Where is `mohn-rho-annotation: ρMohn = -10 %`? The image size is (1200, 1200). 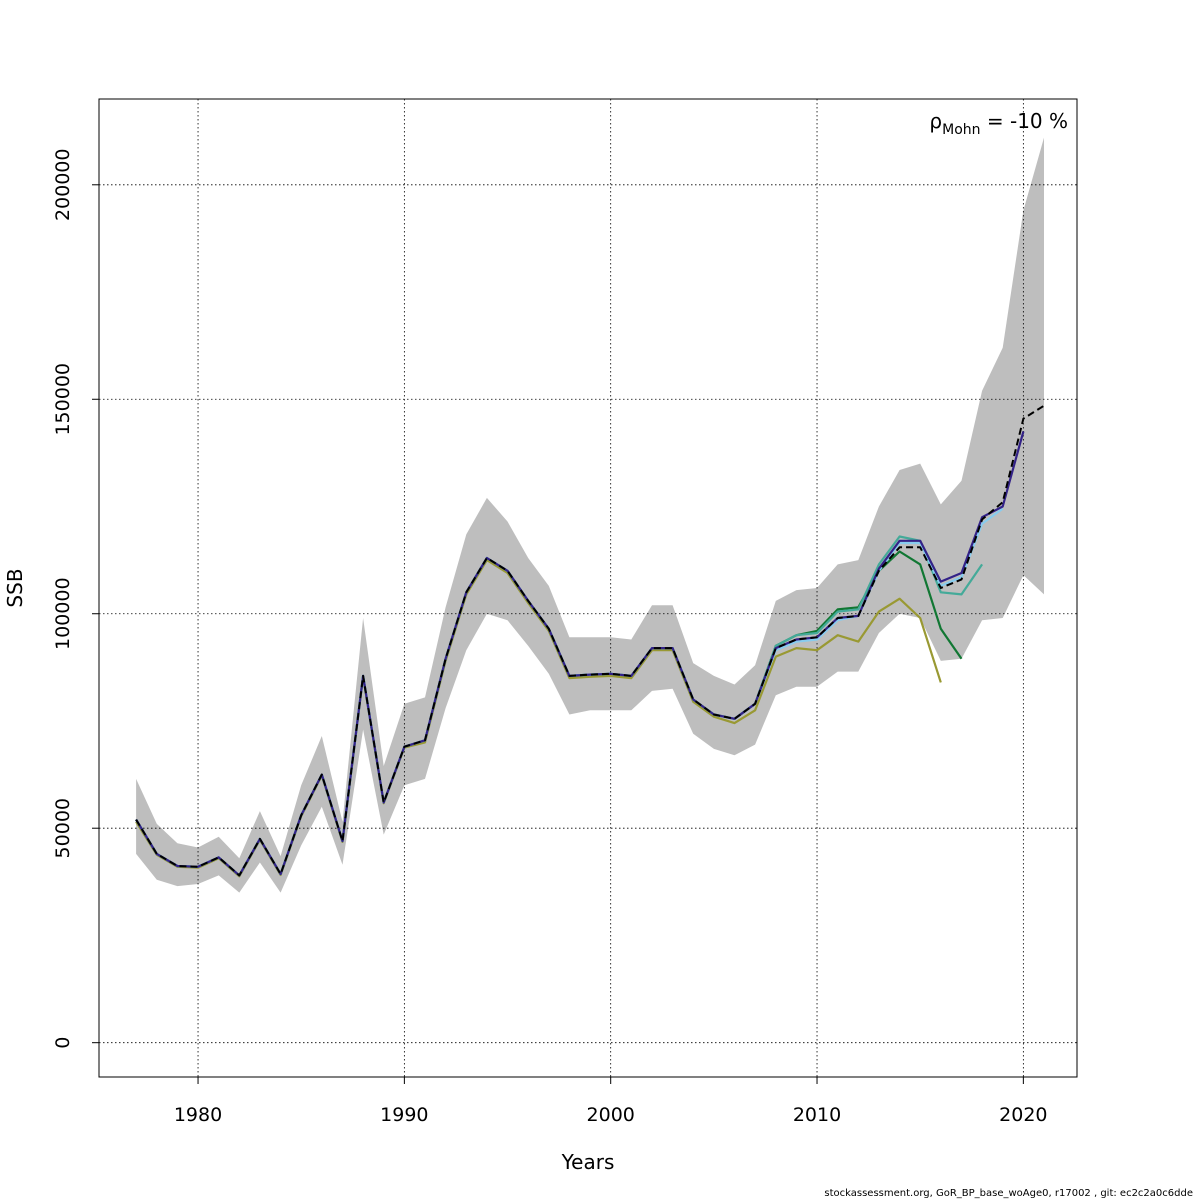
mohn-rho-annotation: ρMohn = -10 % is located at coordinates (998, 123).